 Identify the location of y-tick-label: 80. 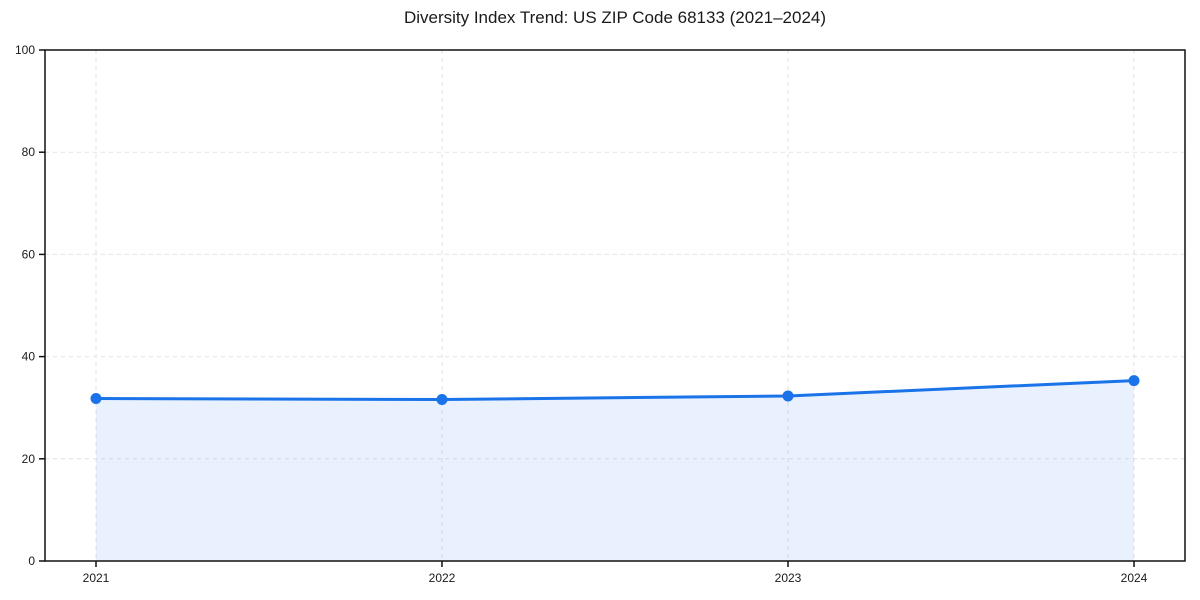
(29, 152).